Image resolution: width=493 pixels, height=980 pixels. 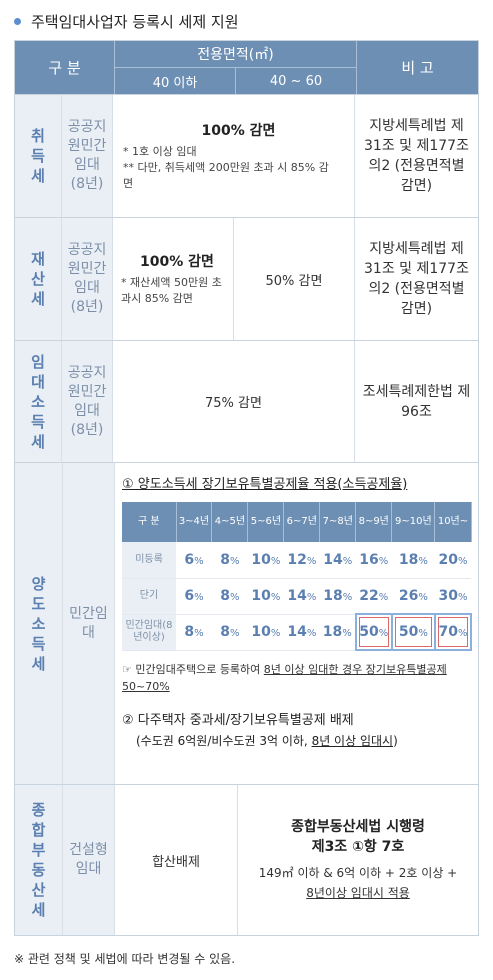 What do you see at coordinates (238, 720) in the screenshot?
I see `transfer-item2: ② 다주택자 중과세/장기보유특별공제 배제` at bounding box center [238, 720].